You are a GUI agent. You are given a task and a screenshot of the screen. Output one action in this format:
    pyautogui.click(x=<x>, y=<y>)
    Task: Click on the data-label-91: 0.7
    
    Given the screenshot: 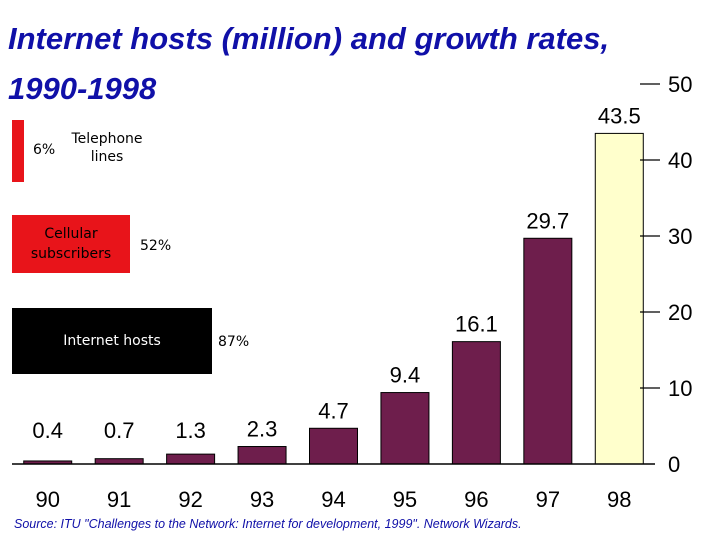 What is the action you would take?
    pyautogui.click(x=119, y=430)
    